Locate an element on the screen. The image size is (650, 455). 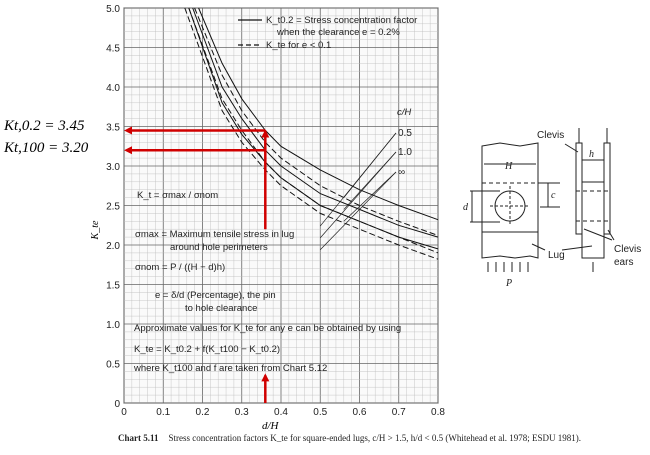
y-tick-label: 5.0 is located at coordinates (113, 9).